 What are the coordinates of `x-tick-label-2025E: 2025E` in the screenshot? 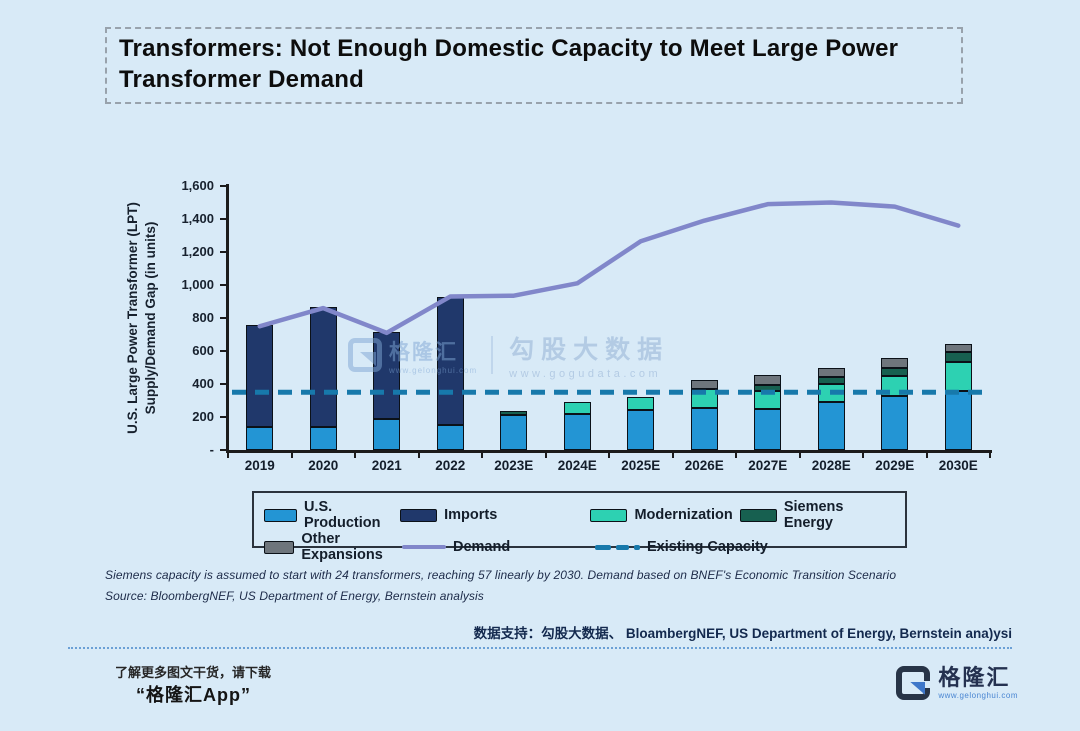 It's located at (641, 465).